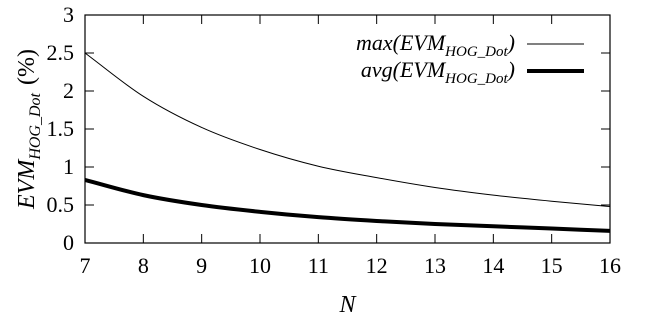  Describe the element at coordinates (610, 265) in the screenshot. I see `x-tick-label: 16` at that location.